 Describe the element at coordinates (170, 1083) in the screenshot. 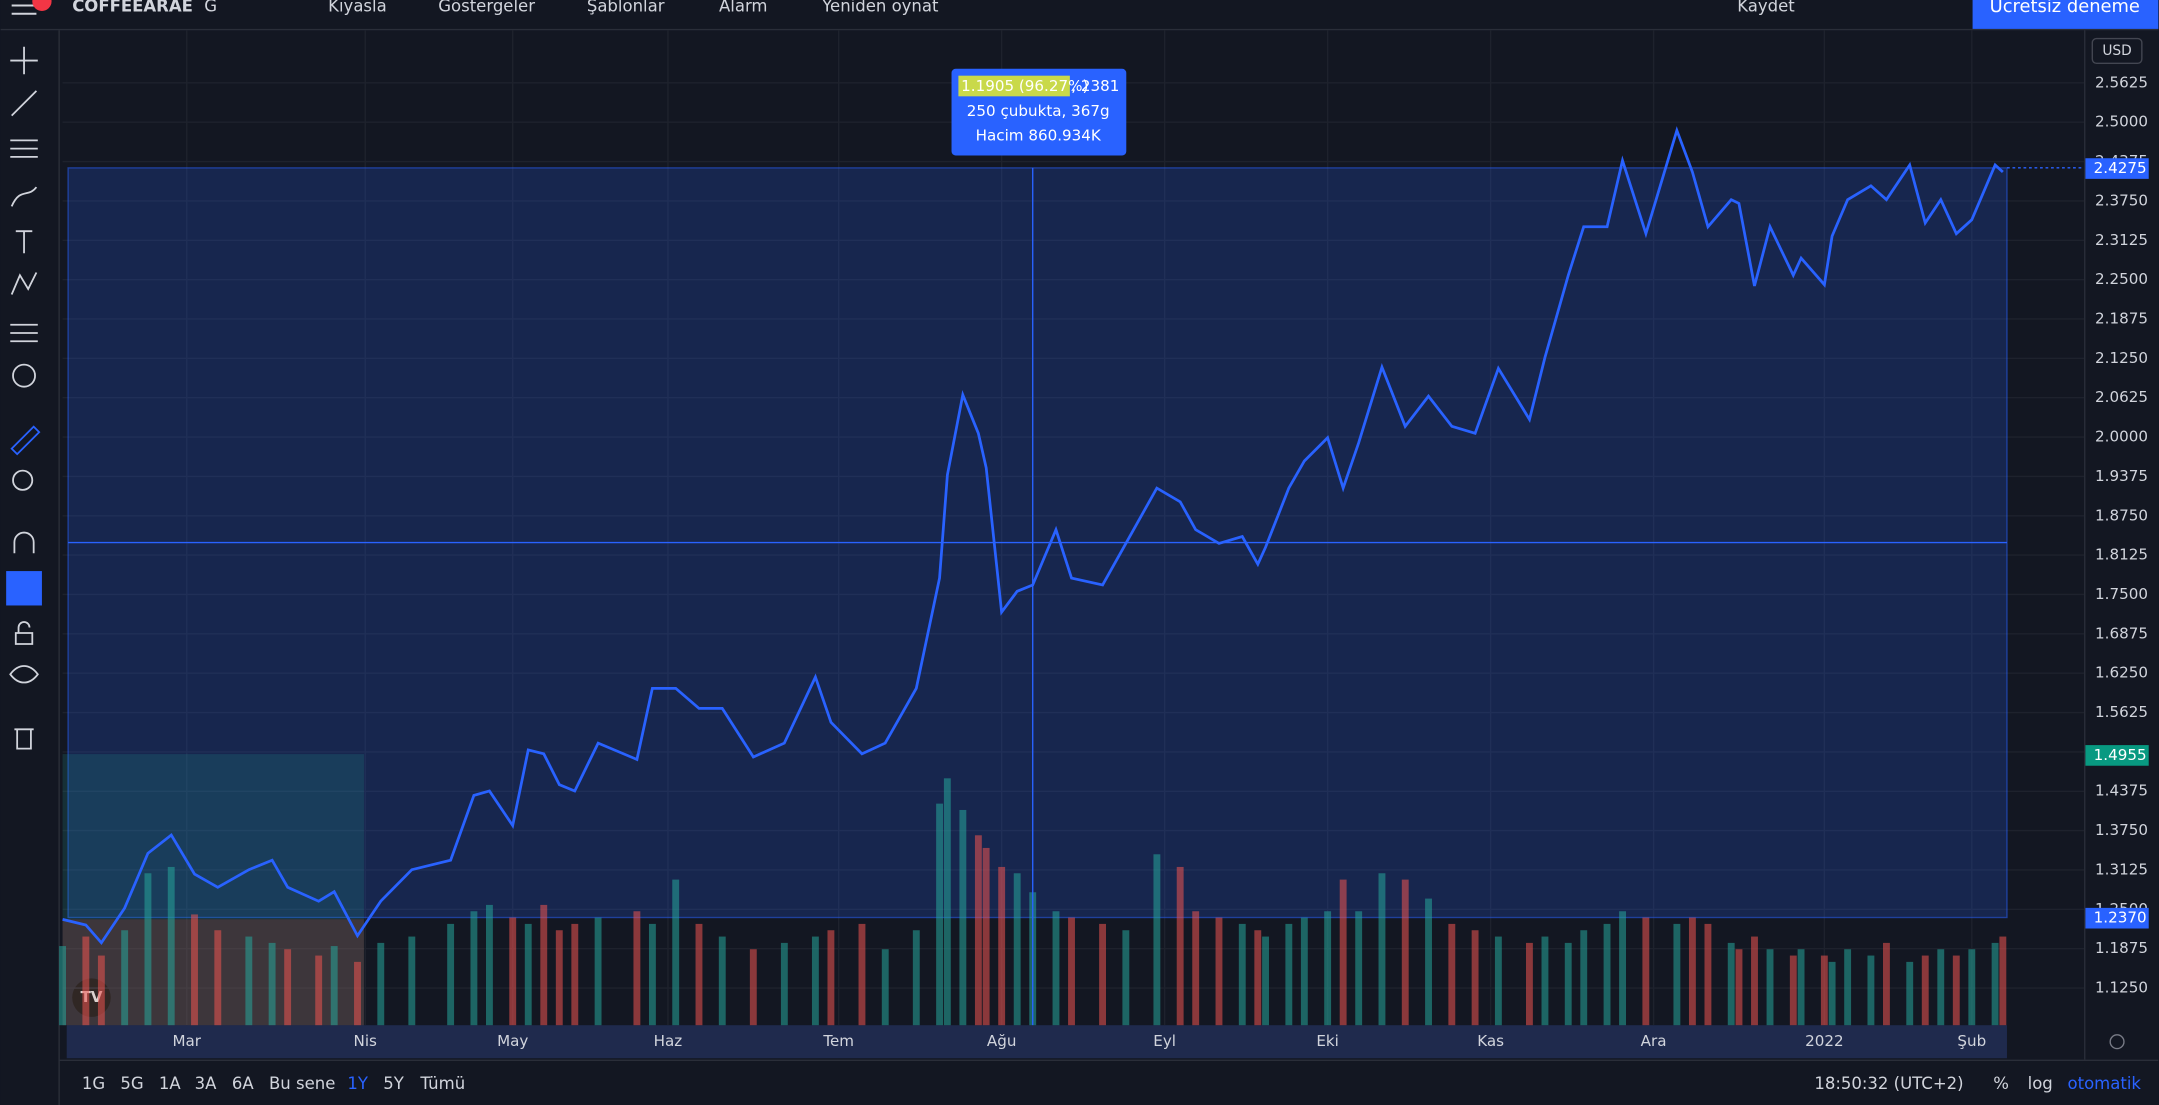

I see `range-button: 1A` at that location.